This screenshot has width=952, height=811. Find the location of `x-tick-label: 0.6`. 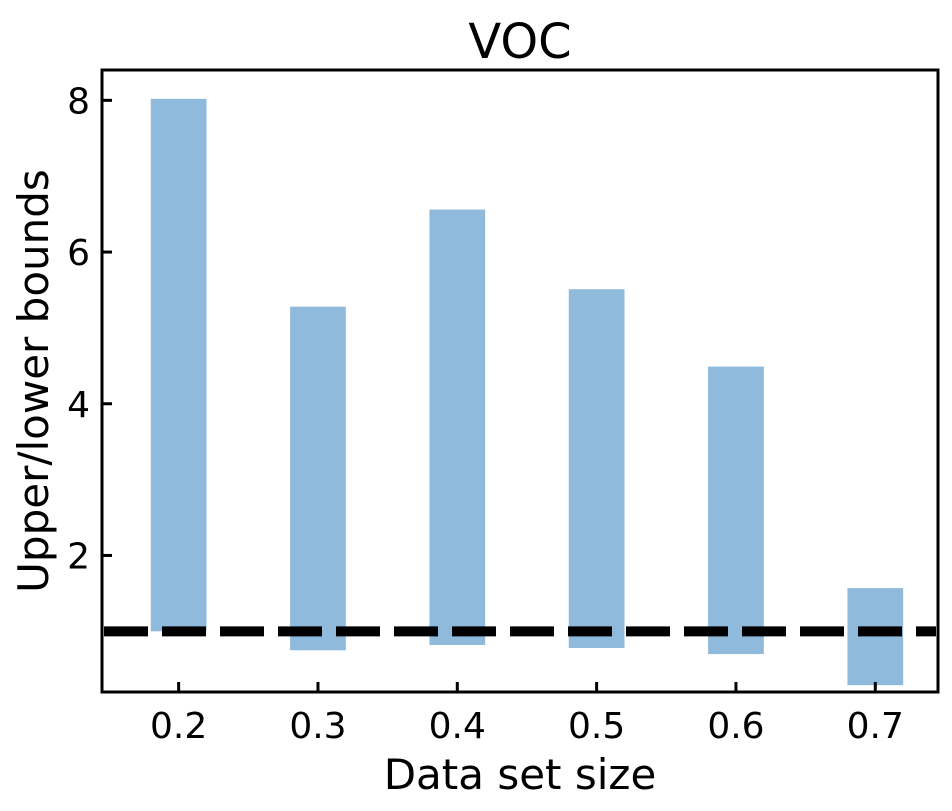

x-tick-label: 0.6 is located at coordinates (735, 726).